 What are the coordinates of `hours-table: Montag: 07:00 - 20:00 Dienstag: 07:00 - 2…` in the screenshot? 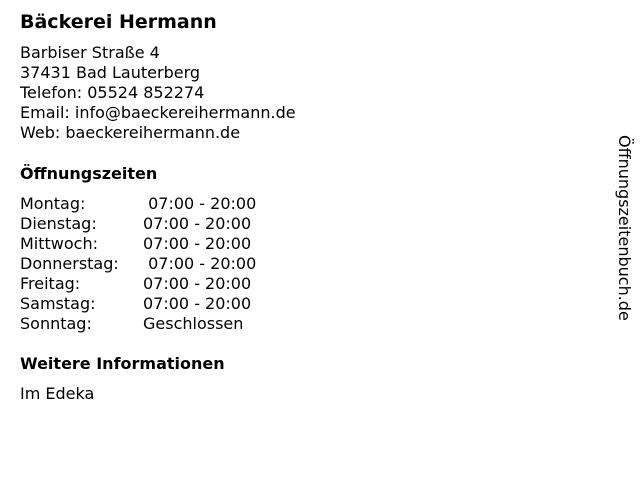 It's located at (138, 264).